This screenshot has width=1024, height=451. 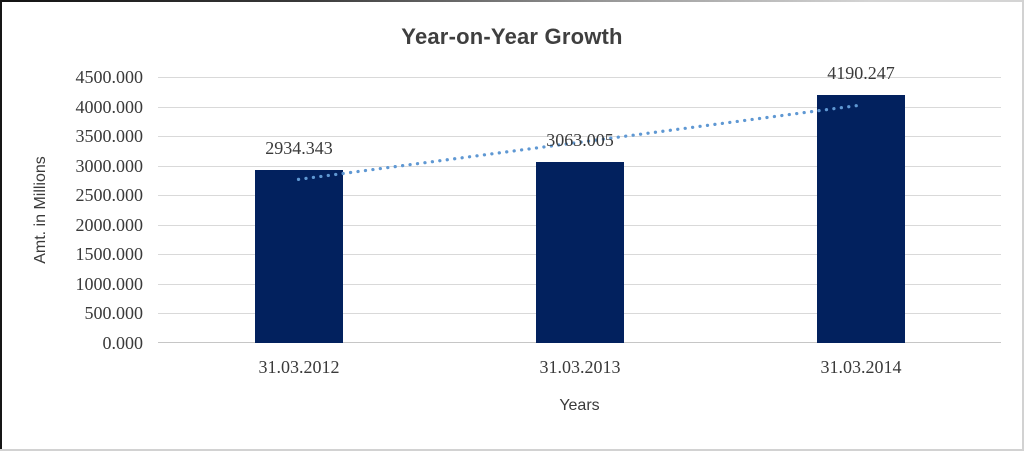 I want to click on trendline, so click(x=579, y=142).